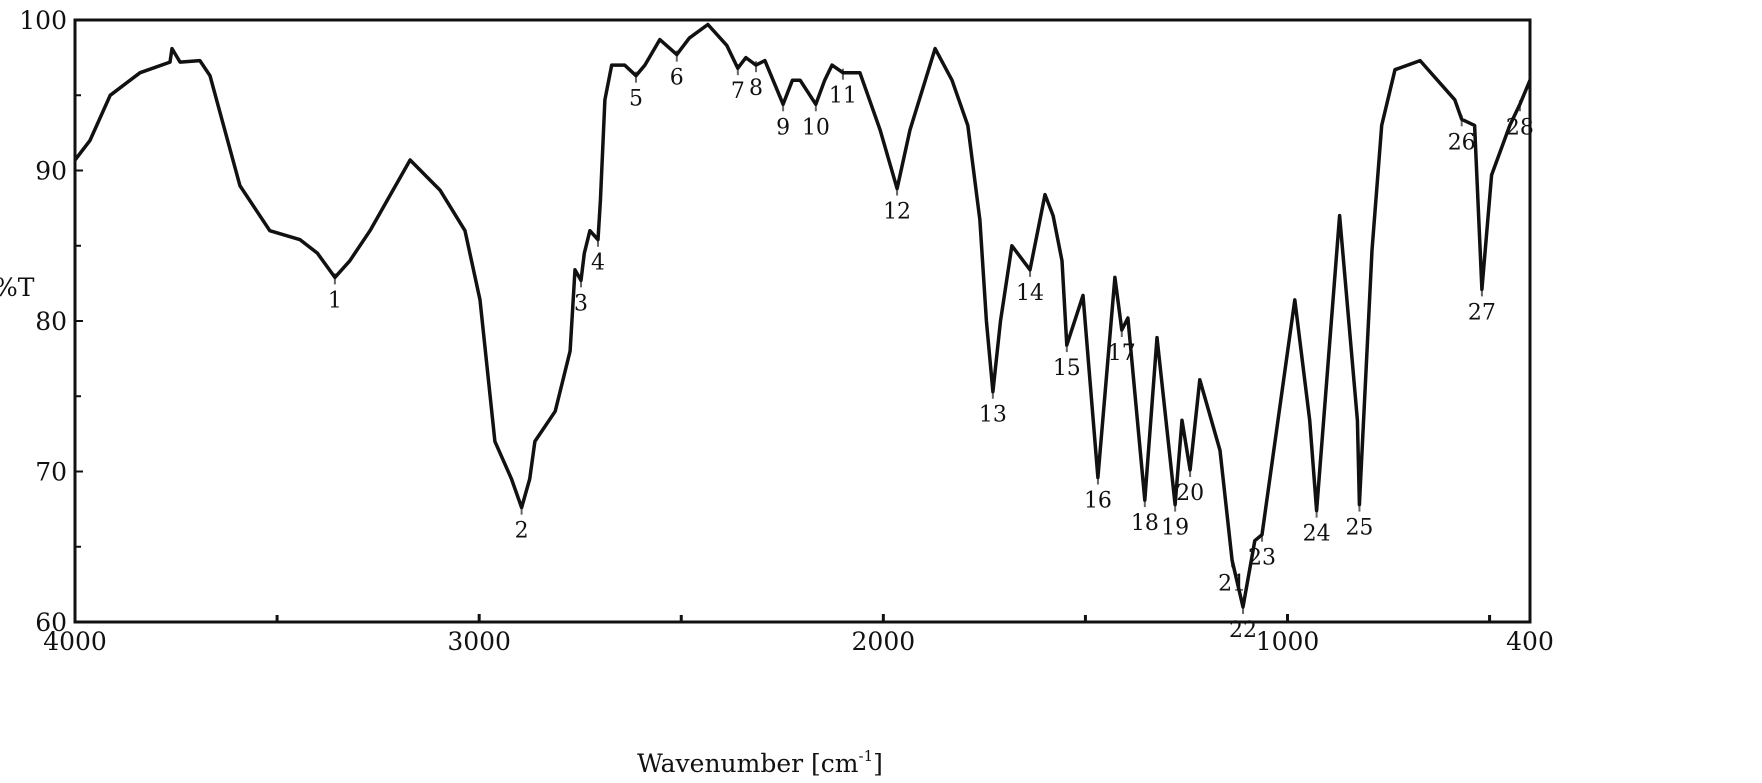 Image resolution: width=1762 pixels, height=783 pixels. I want to click on peak-label: 3, so click(581, 303).